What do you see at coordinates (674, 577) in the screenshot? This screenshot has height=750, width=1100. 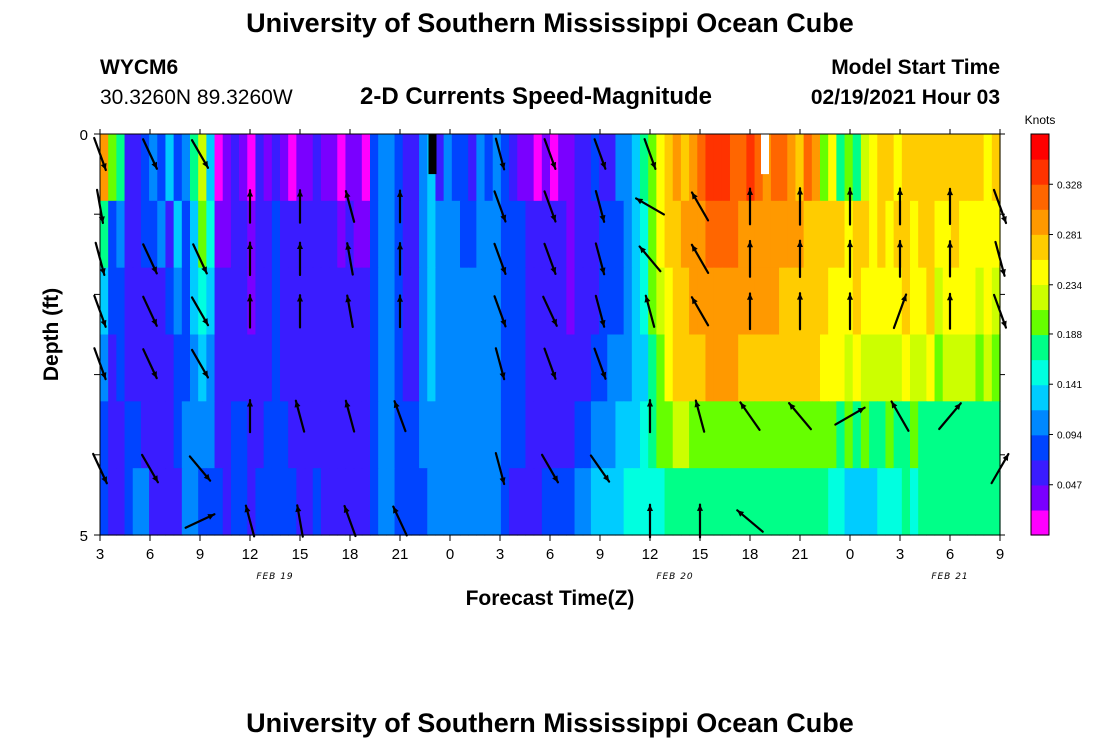 I see `date-label: FEB 20` at bounding box center [674, 577].